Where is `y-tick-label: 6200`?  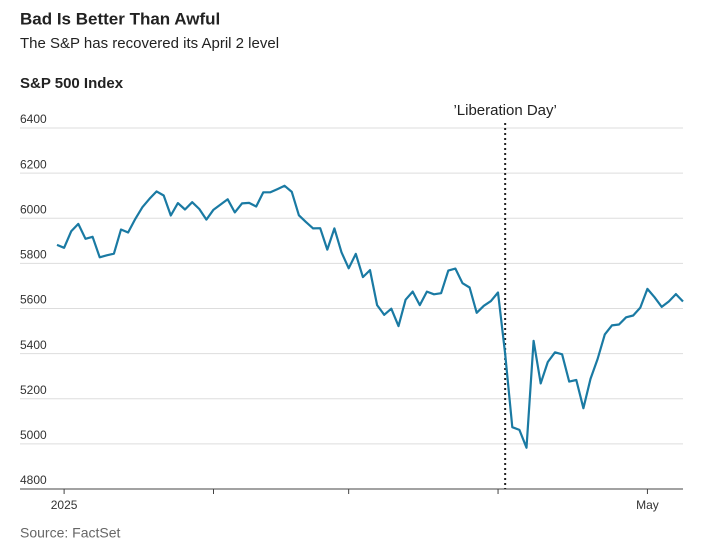 y-tick-label: 6200 is located at coordinates (33, 164).